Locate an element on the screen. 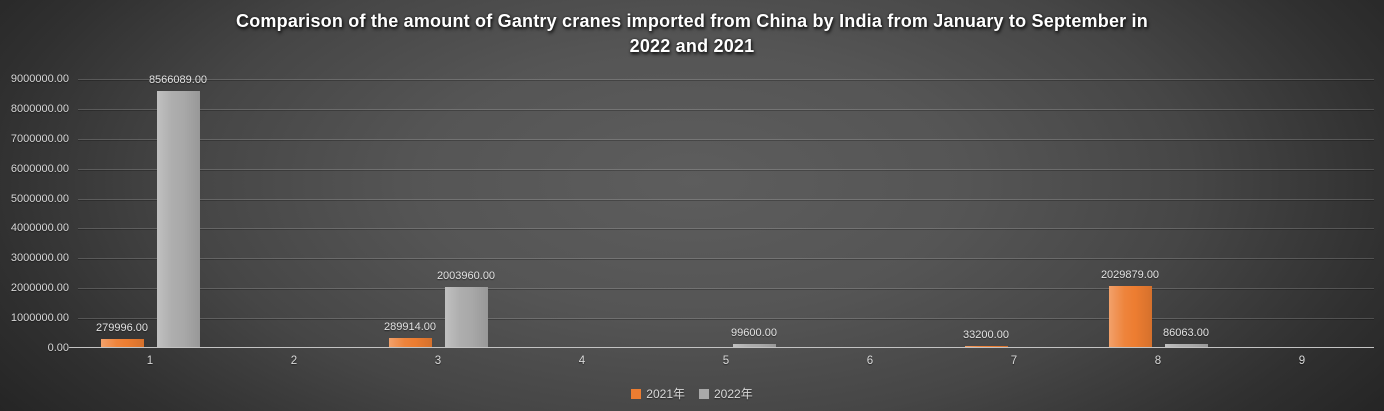 Image resolution: width=1384 pixels, height=411 pixels. legend: 2021年 2022年 is located at coordinates (692, 393).